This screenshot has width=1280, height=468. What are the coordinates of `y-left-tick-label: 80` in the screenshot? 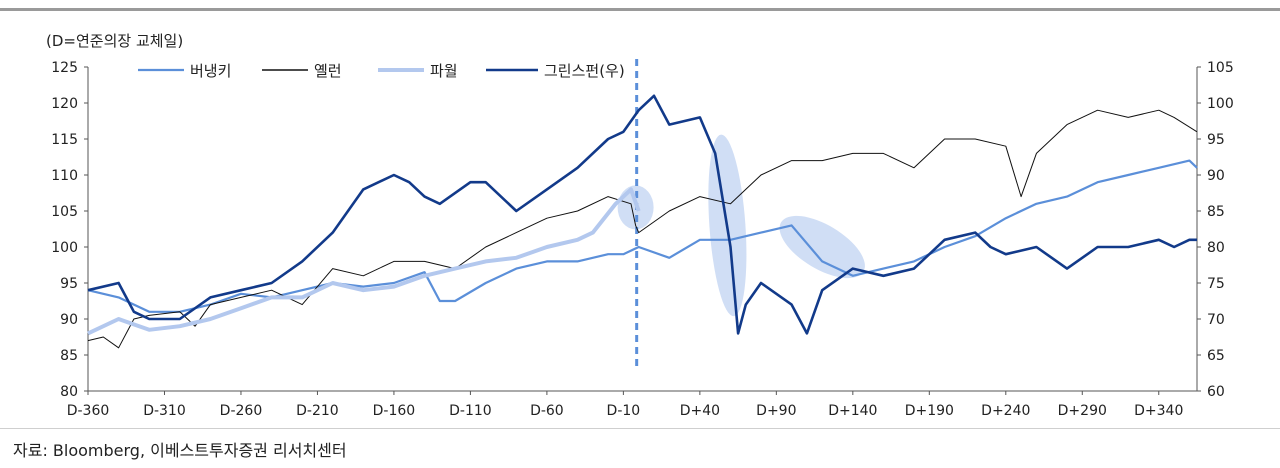 It's located at (69, 392).